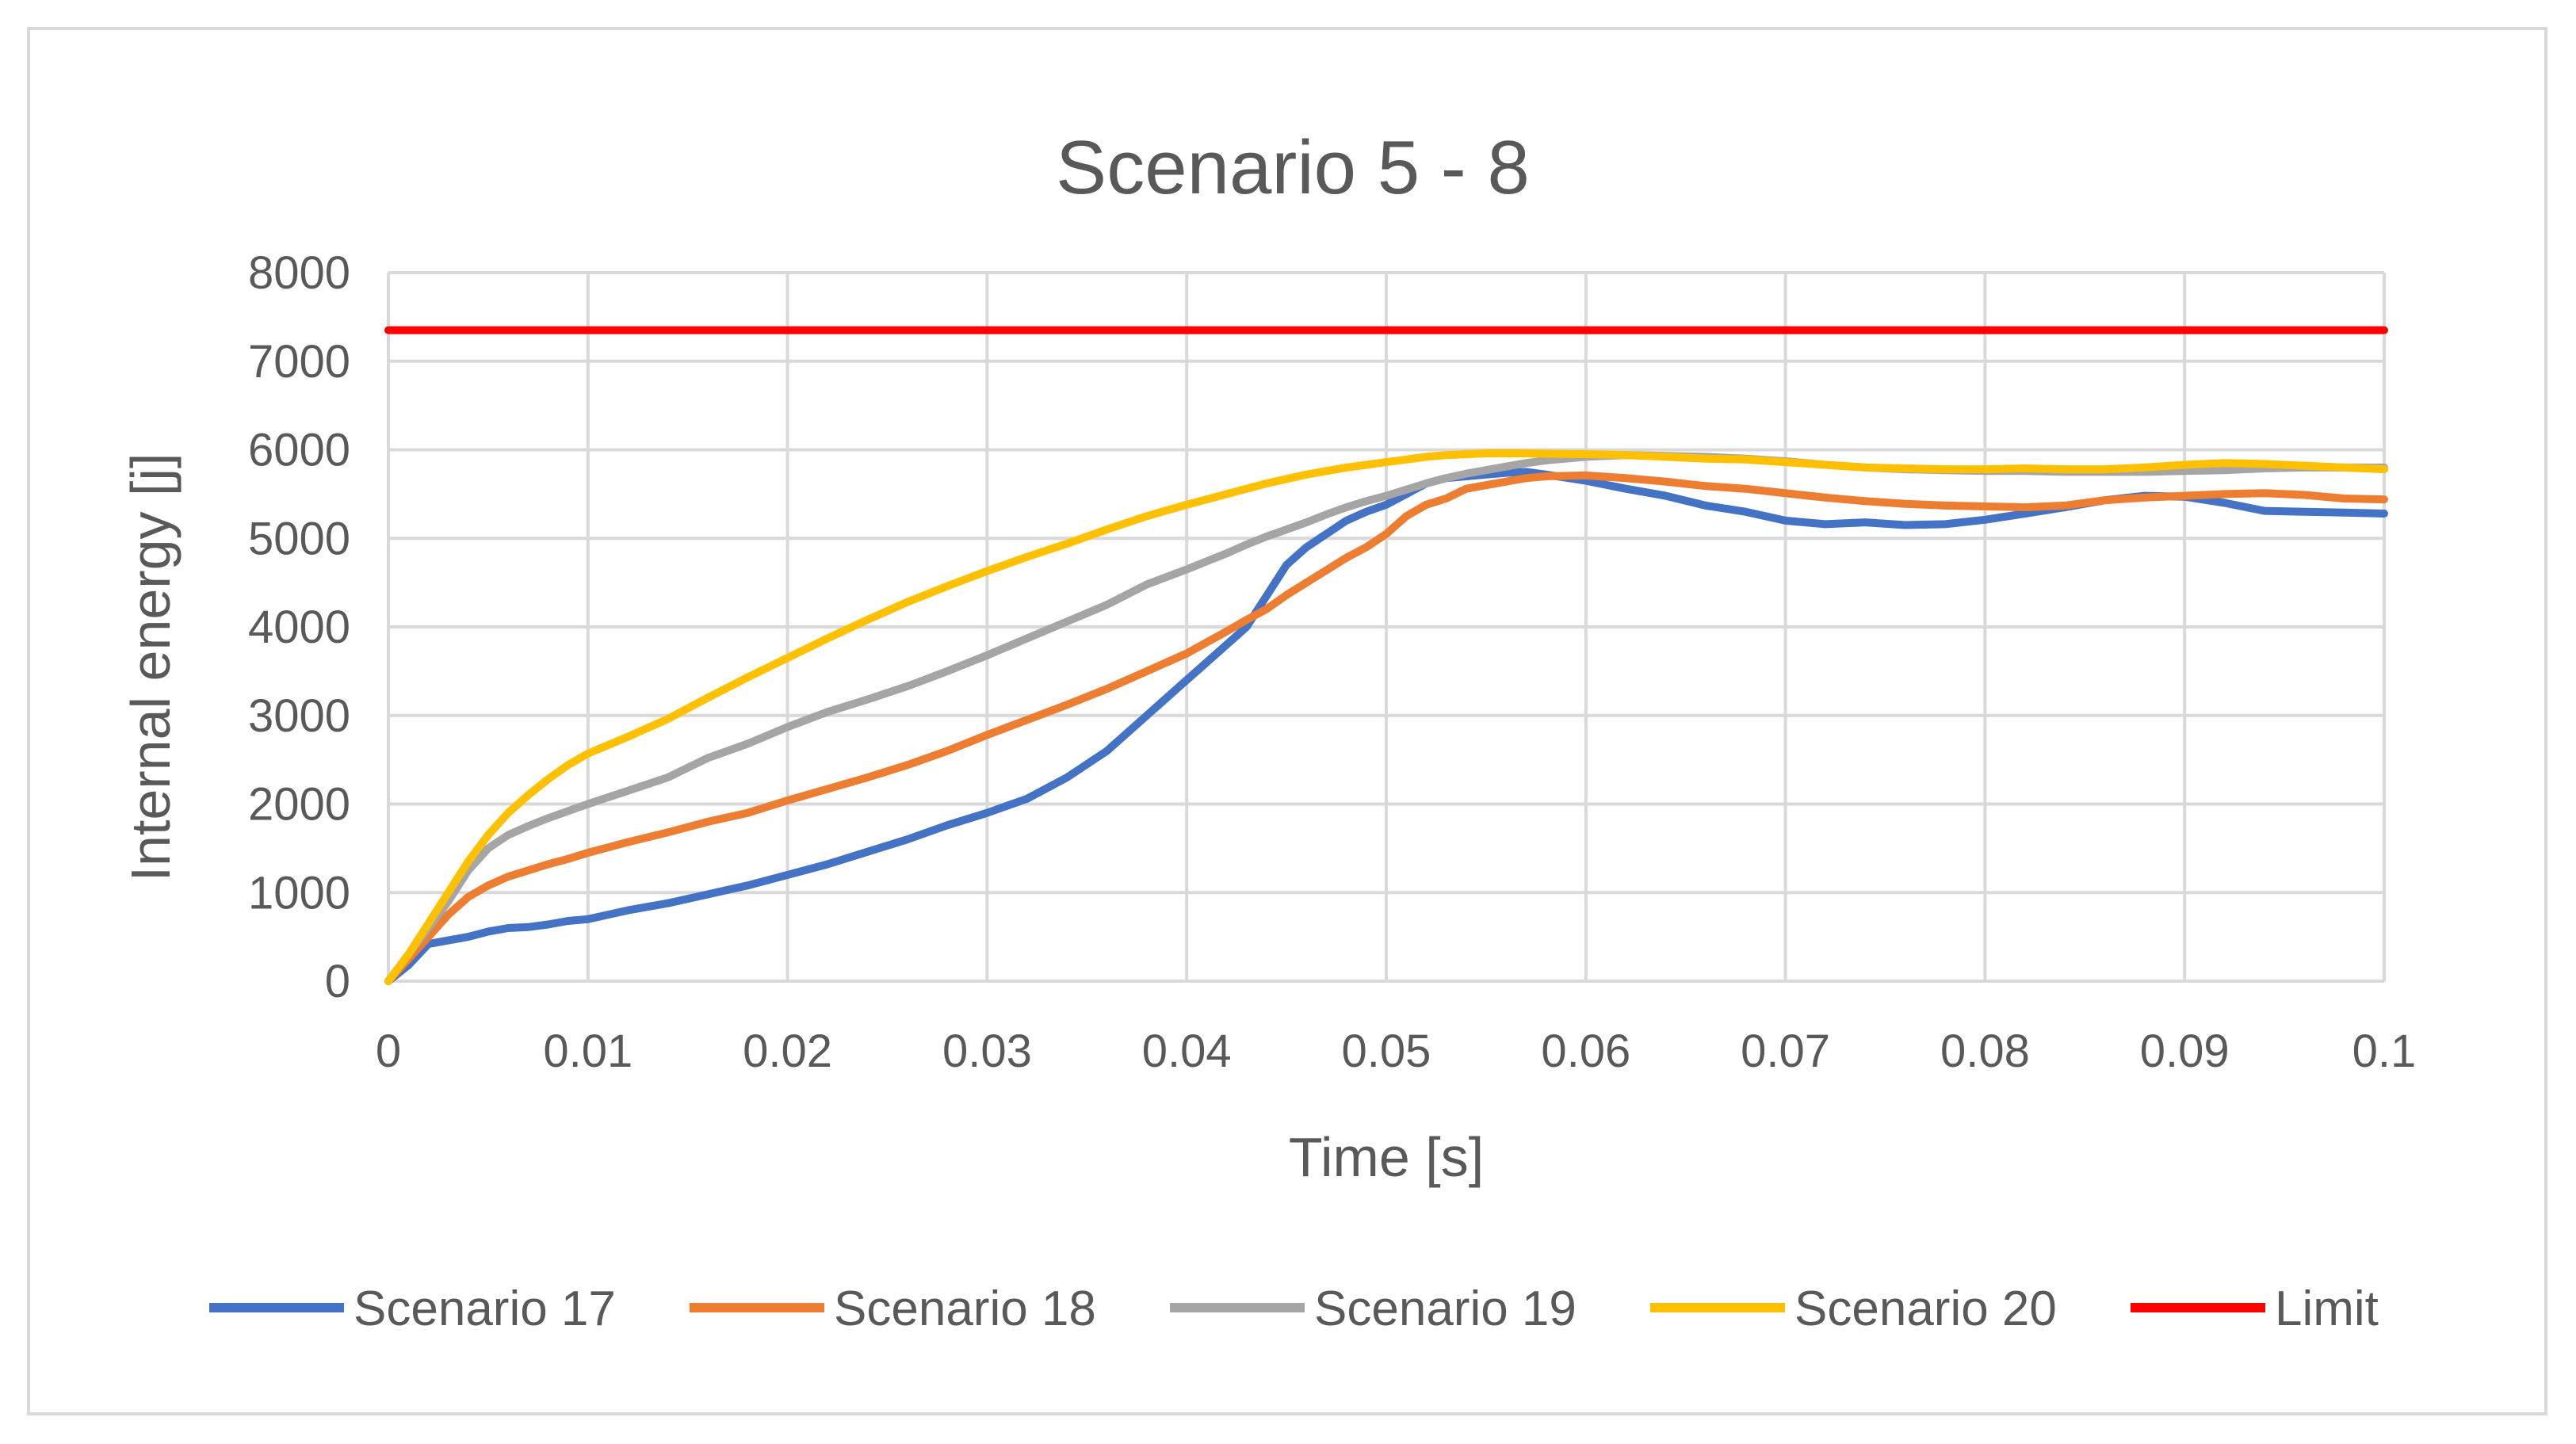  Describe the element at coordinates (299, 273) in the screenshot. I see `y-tick-label: 8000` at that location.